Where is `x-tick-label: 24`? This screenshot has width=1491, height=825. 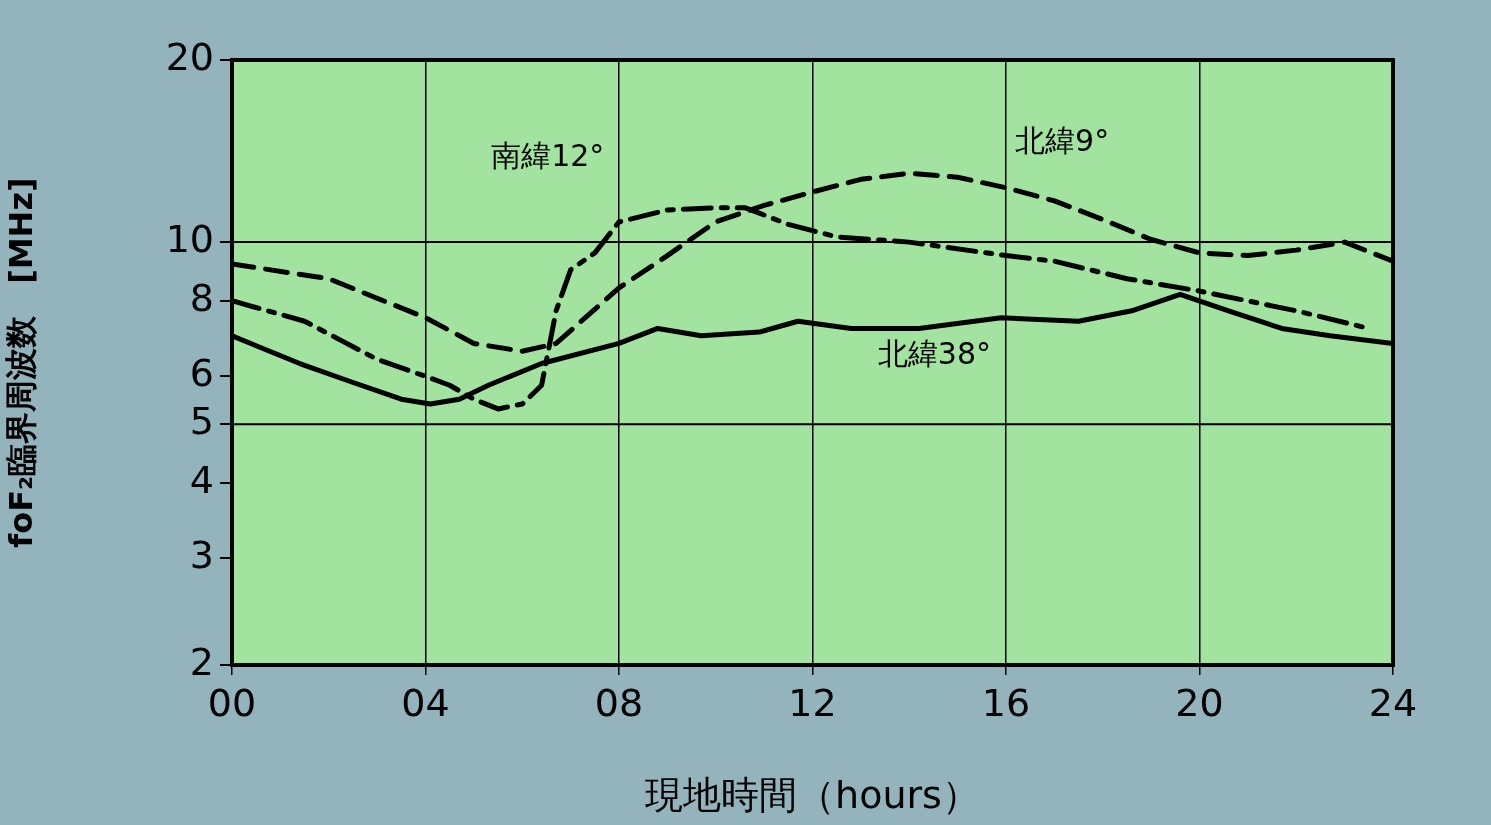
x-tick-label: 24 is located at coordinates (1393, 702).